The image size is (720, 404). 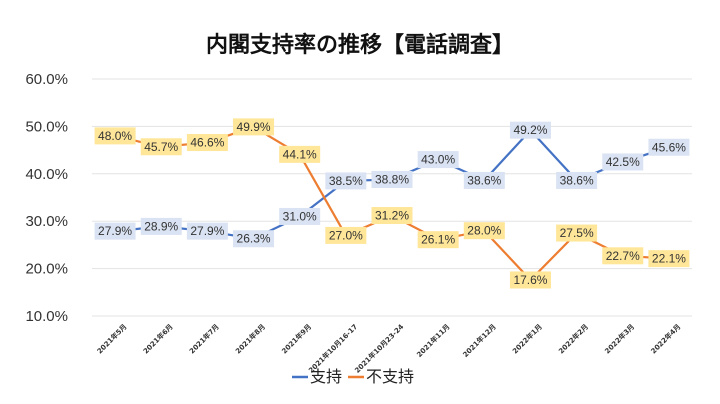 I want to click on x-tick-label: 2022年4月, so click(x=665, y=338).